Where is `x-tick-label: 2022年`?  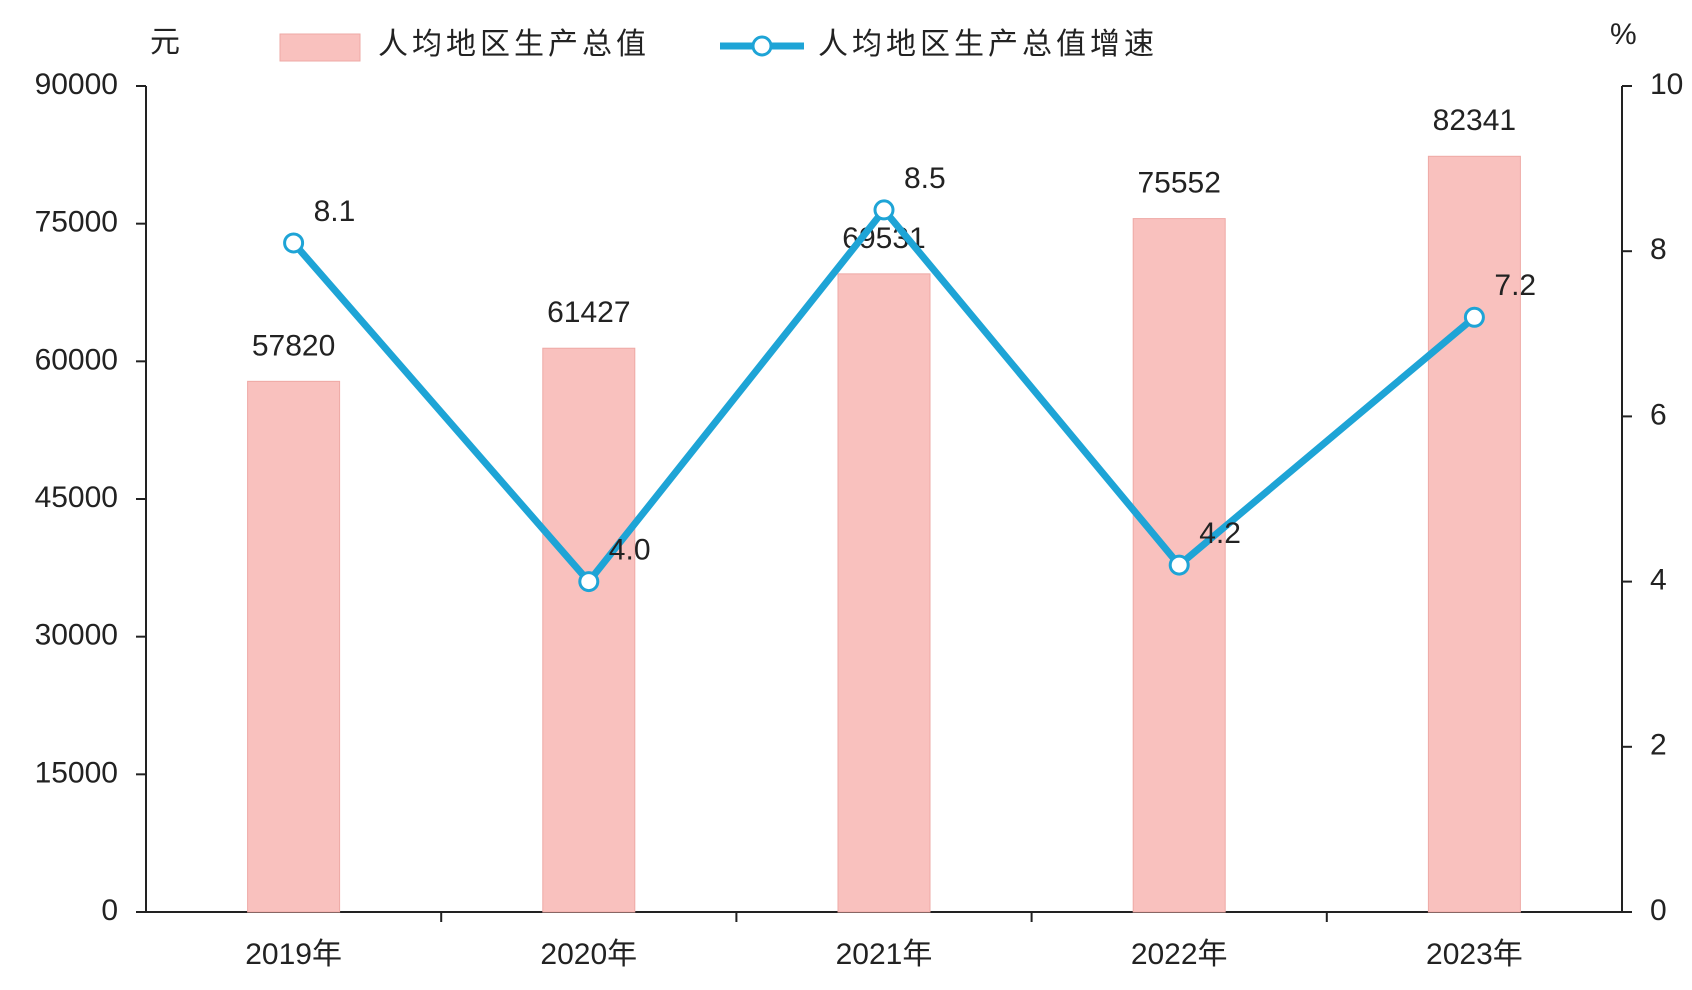 x-tick-label: 2022年 is located at coordinates (1179, 954).